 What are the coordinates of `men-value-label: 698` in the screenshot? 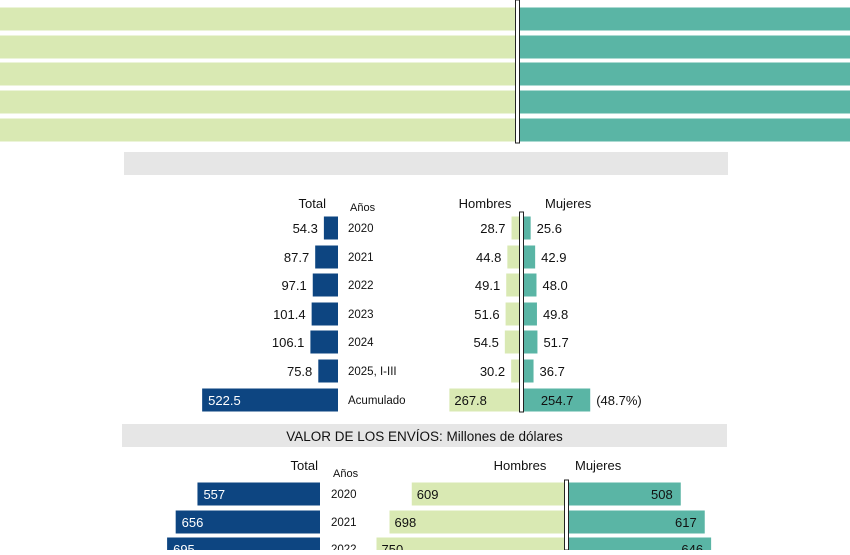 It's located at (406, 522).